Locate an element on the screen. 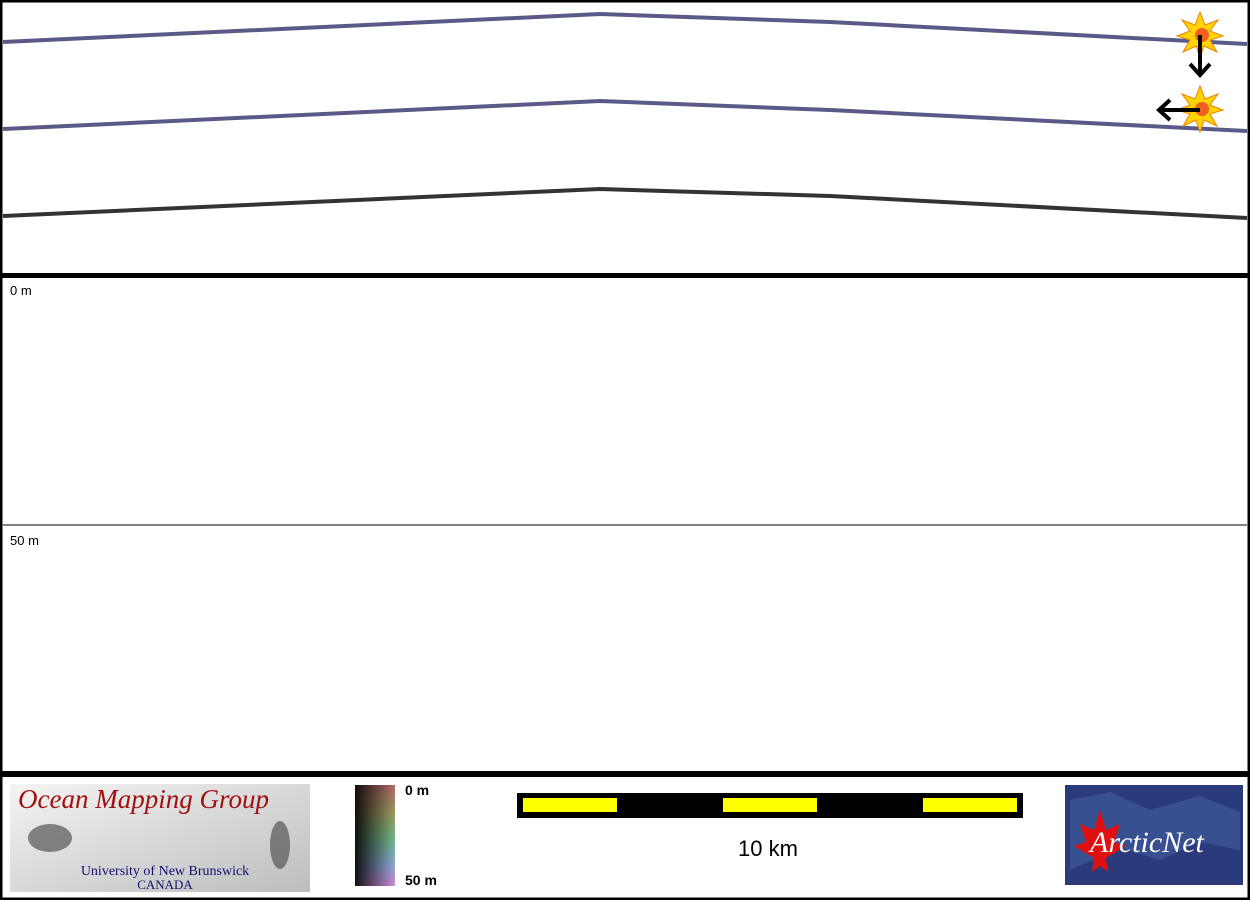 This screenshot has height=900, width=1250. depth-label: 0 m is located at coordinates (21, 290).